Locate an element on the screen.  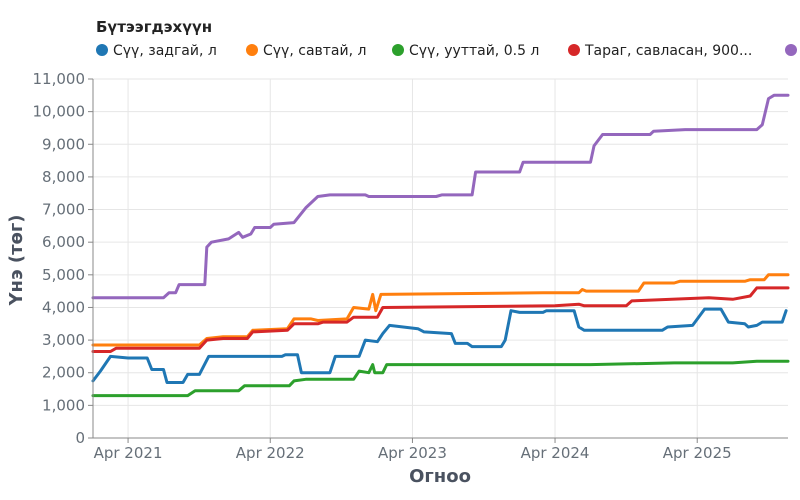
y-axis-title: Үнэ (төг) is located at coordinates (16, 260).